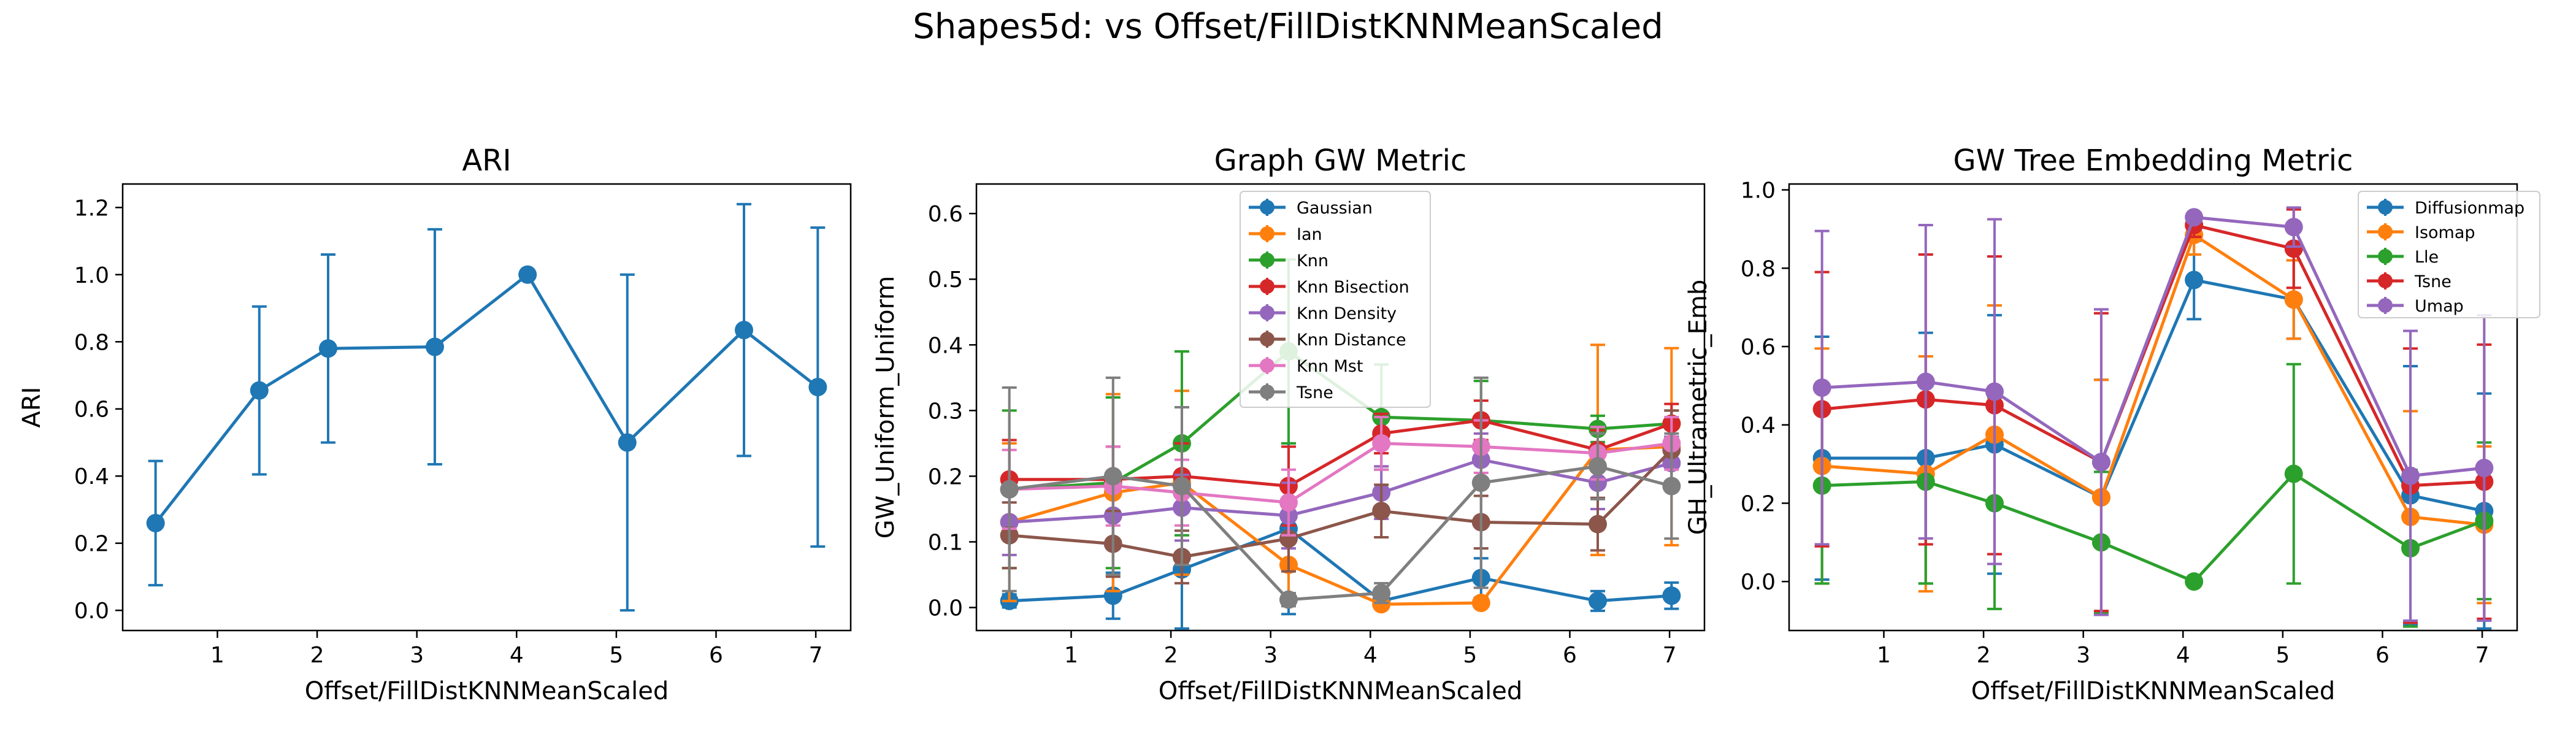 The image size is (2576, 736). What do you see at coordinates (1312, 260) in the screenshot?
I see `legend-label: Knn` at bounding box center [1312, 260].